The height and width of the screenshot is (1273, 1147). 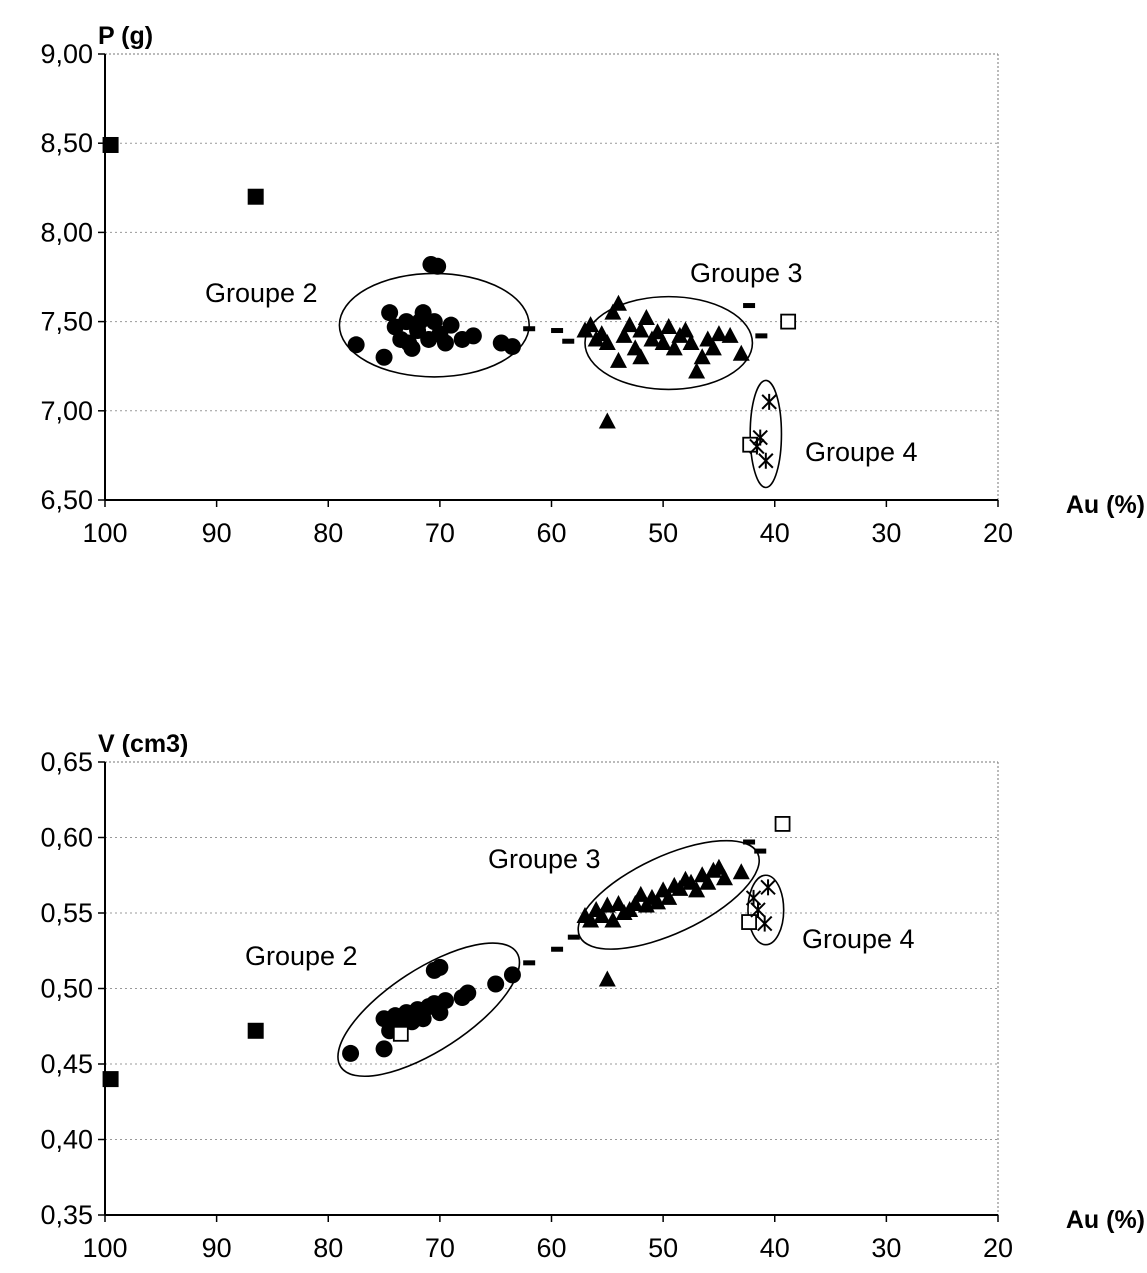 What do you see at coordinates (66, 838) in the screenshot?
I see `volume-y-tick-label: 0,60` at bounding box center [66, 838].